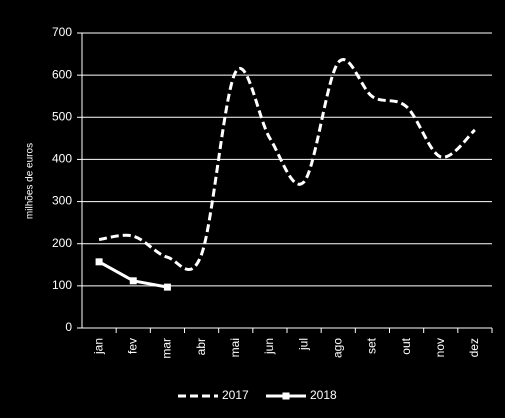 This screenshot has height=418, width=505. Describe the element at coordinates (235, 395) in the screenshot. I see `legend-label: 2017` at that location.